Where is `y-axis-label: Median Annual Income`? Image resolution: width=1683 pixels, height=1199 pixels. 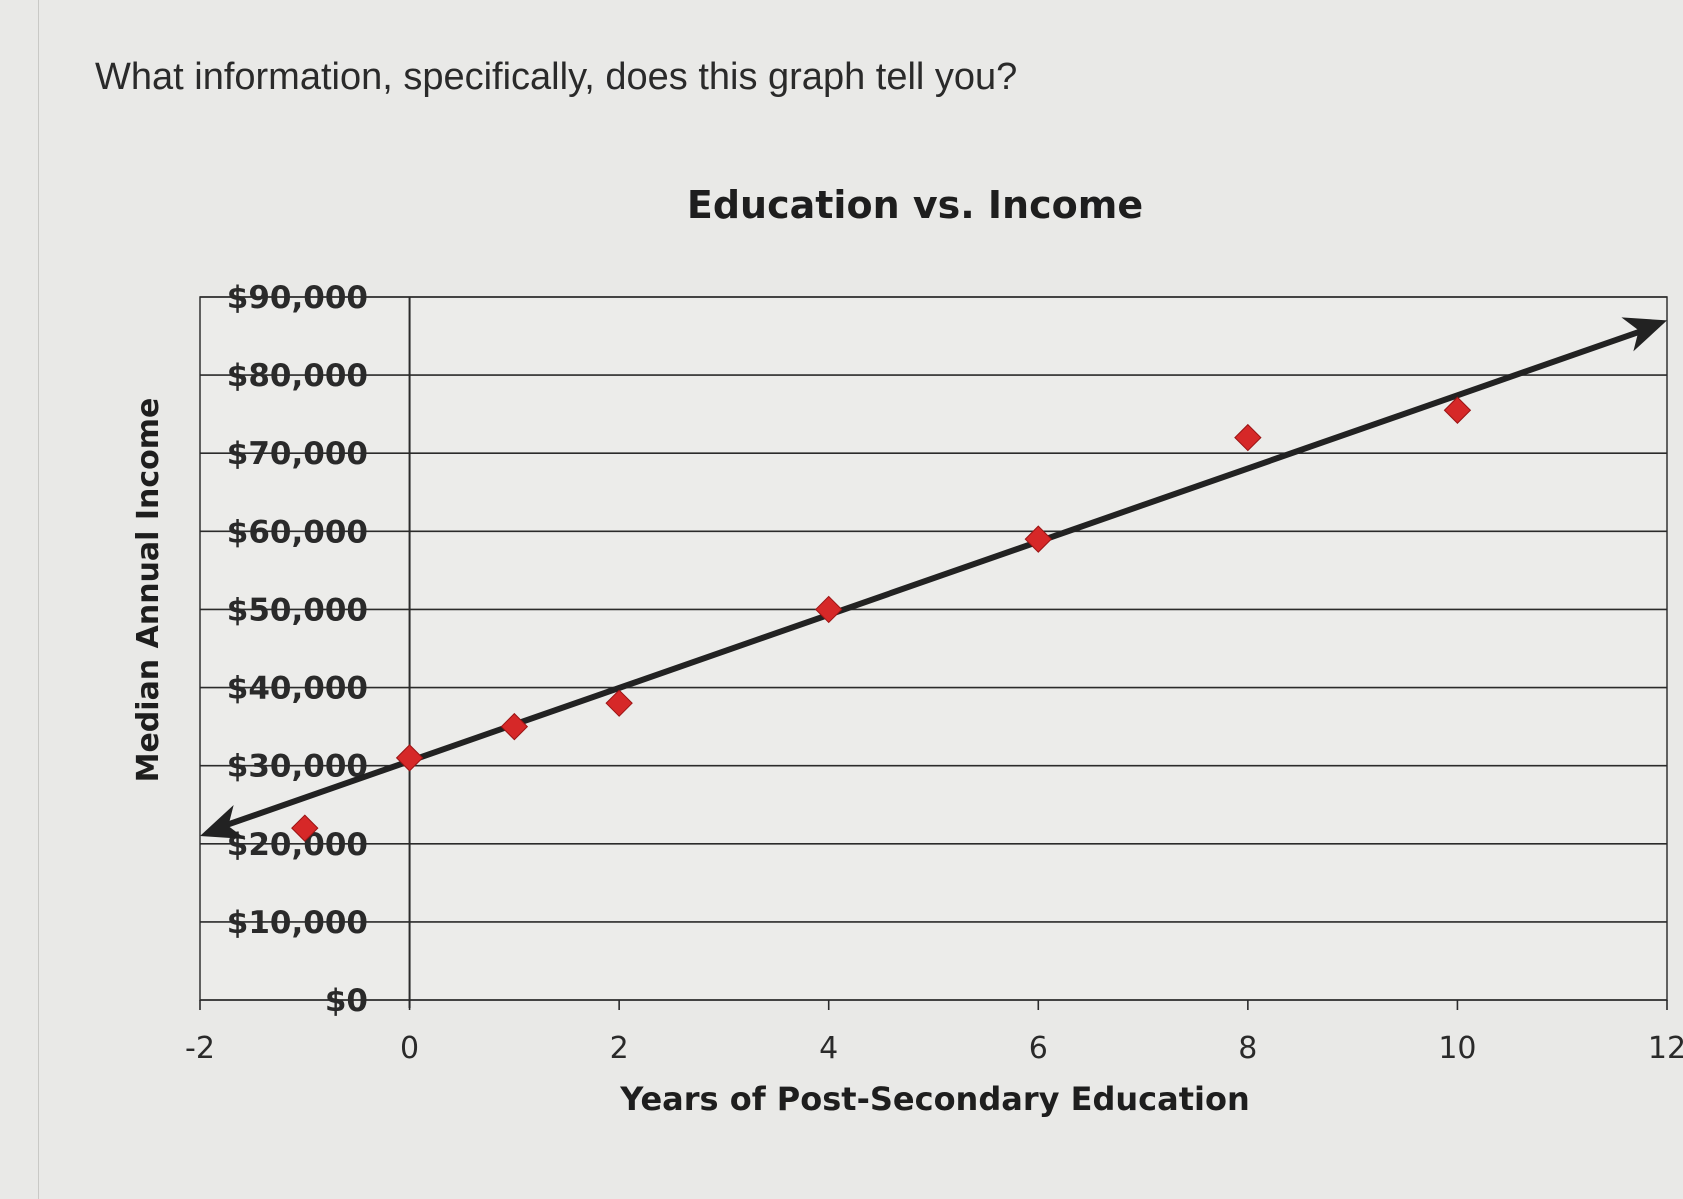 y-axis-label: Median Annual Income is located at coordinates (148, 590).